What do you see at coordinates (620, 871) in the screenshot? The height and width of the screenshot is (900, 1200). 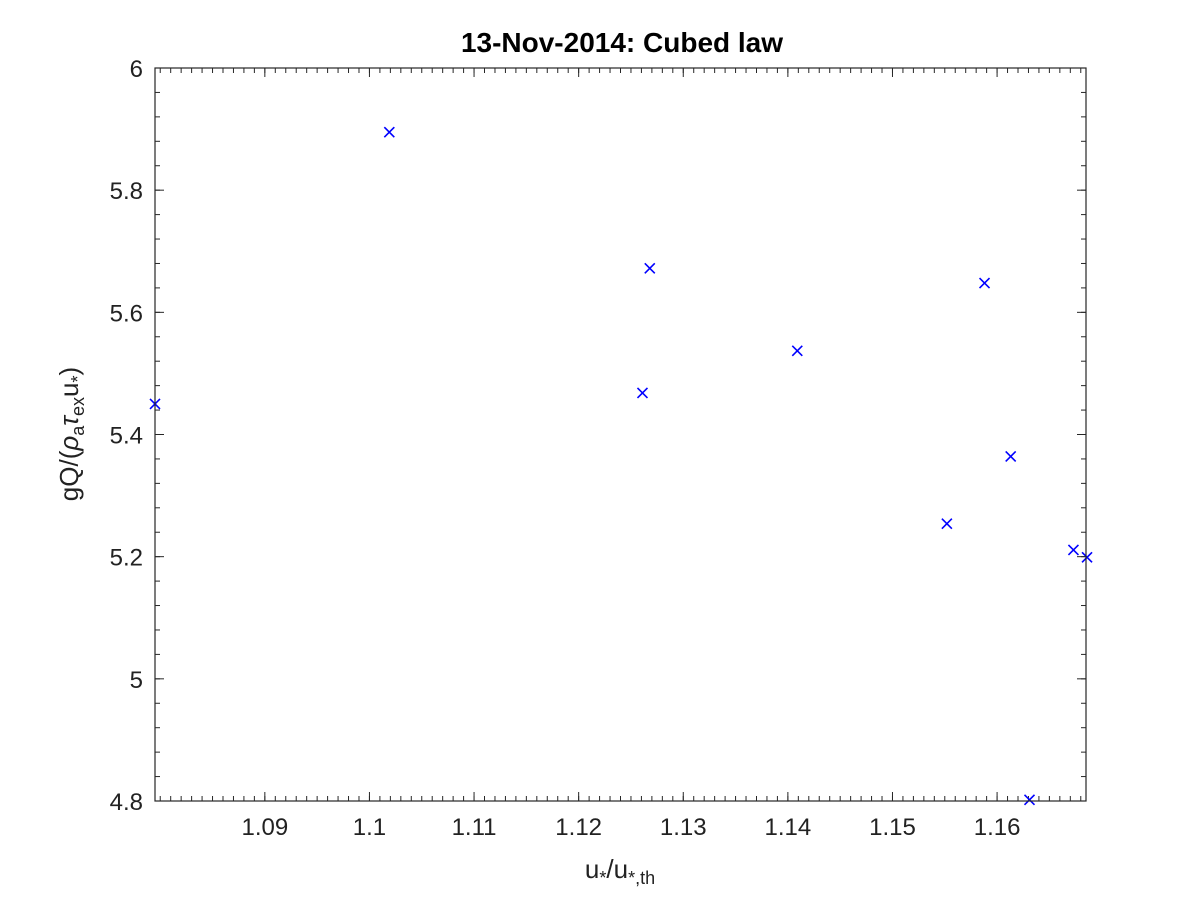 I see `x-axis-label: u*/u*,th` at bounding box center [620, 871].